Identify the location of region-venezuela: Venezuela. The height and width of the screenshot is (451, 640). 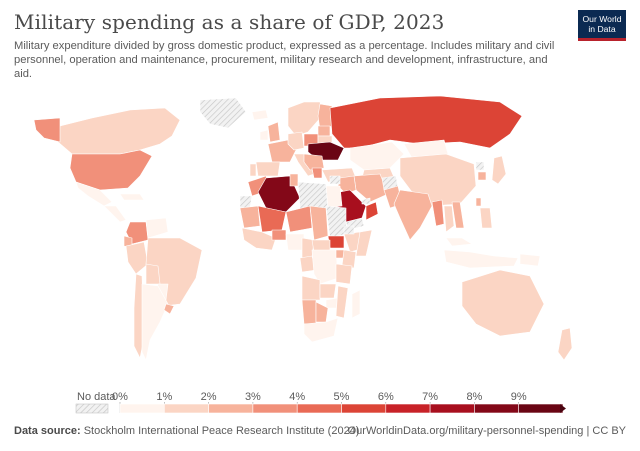
(157, 228).